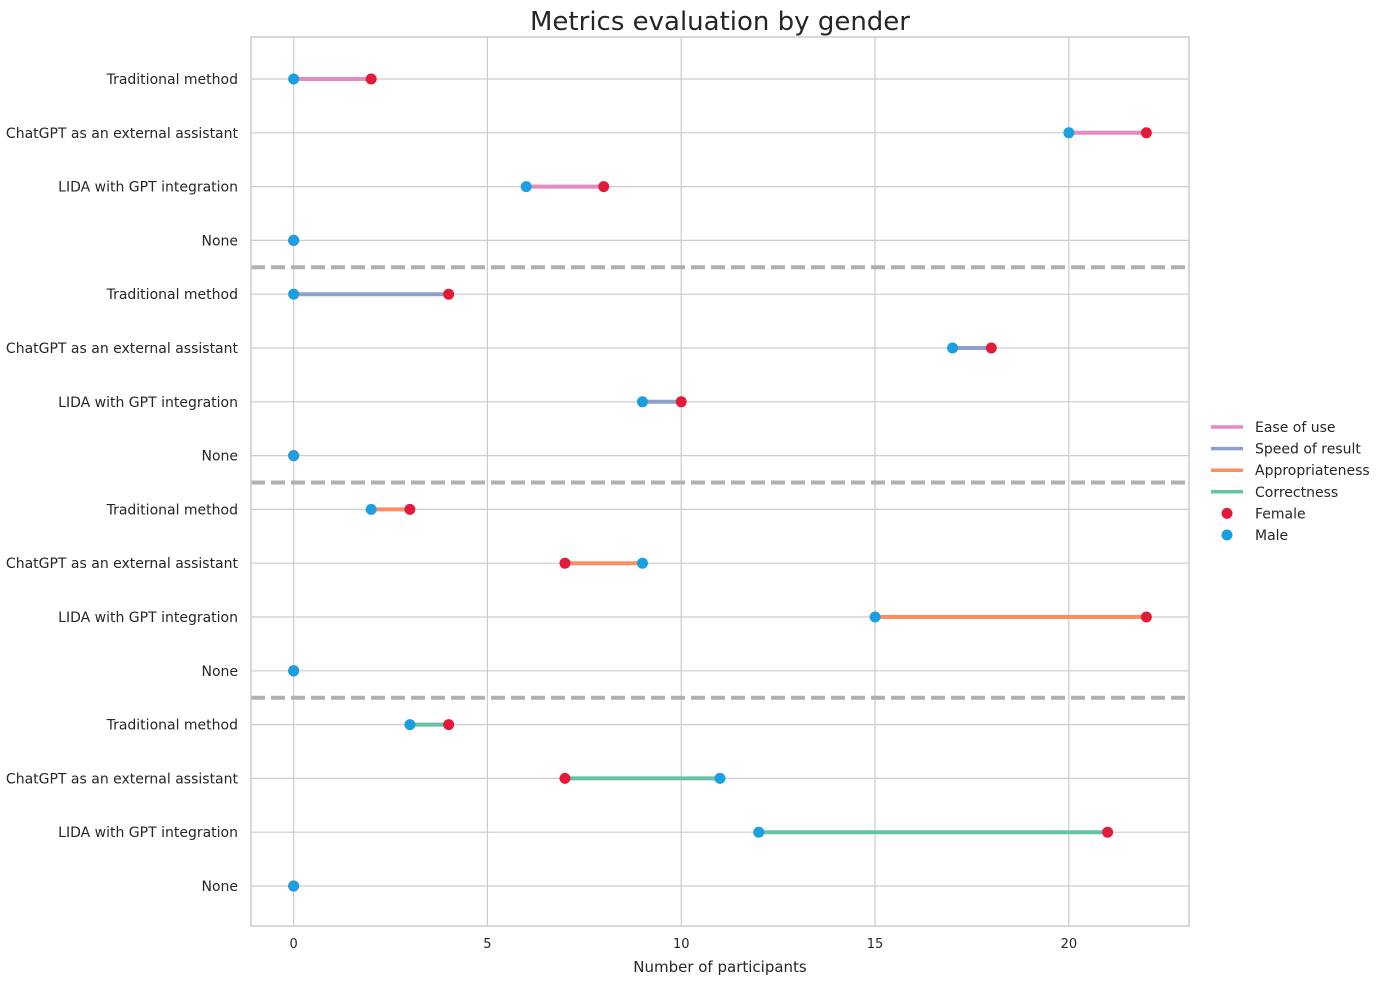  What do you see at coordinates (293, 944) in the screenshot?
I see `x-tick-label: 0` at bounding box center [293, 944].